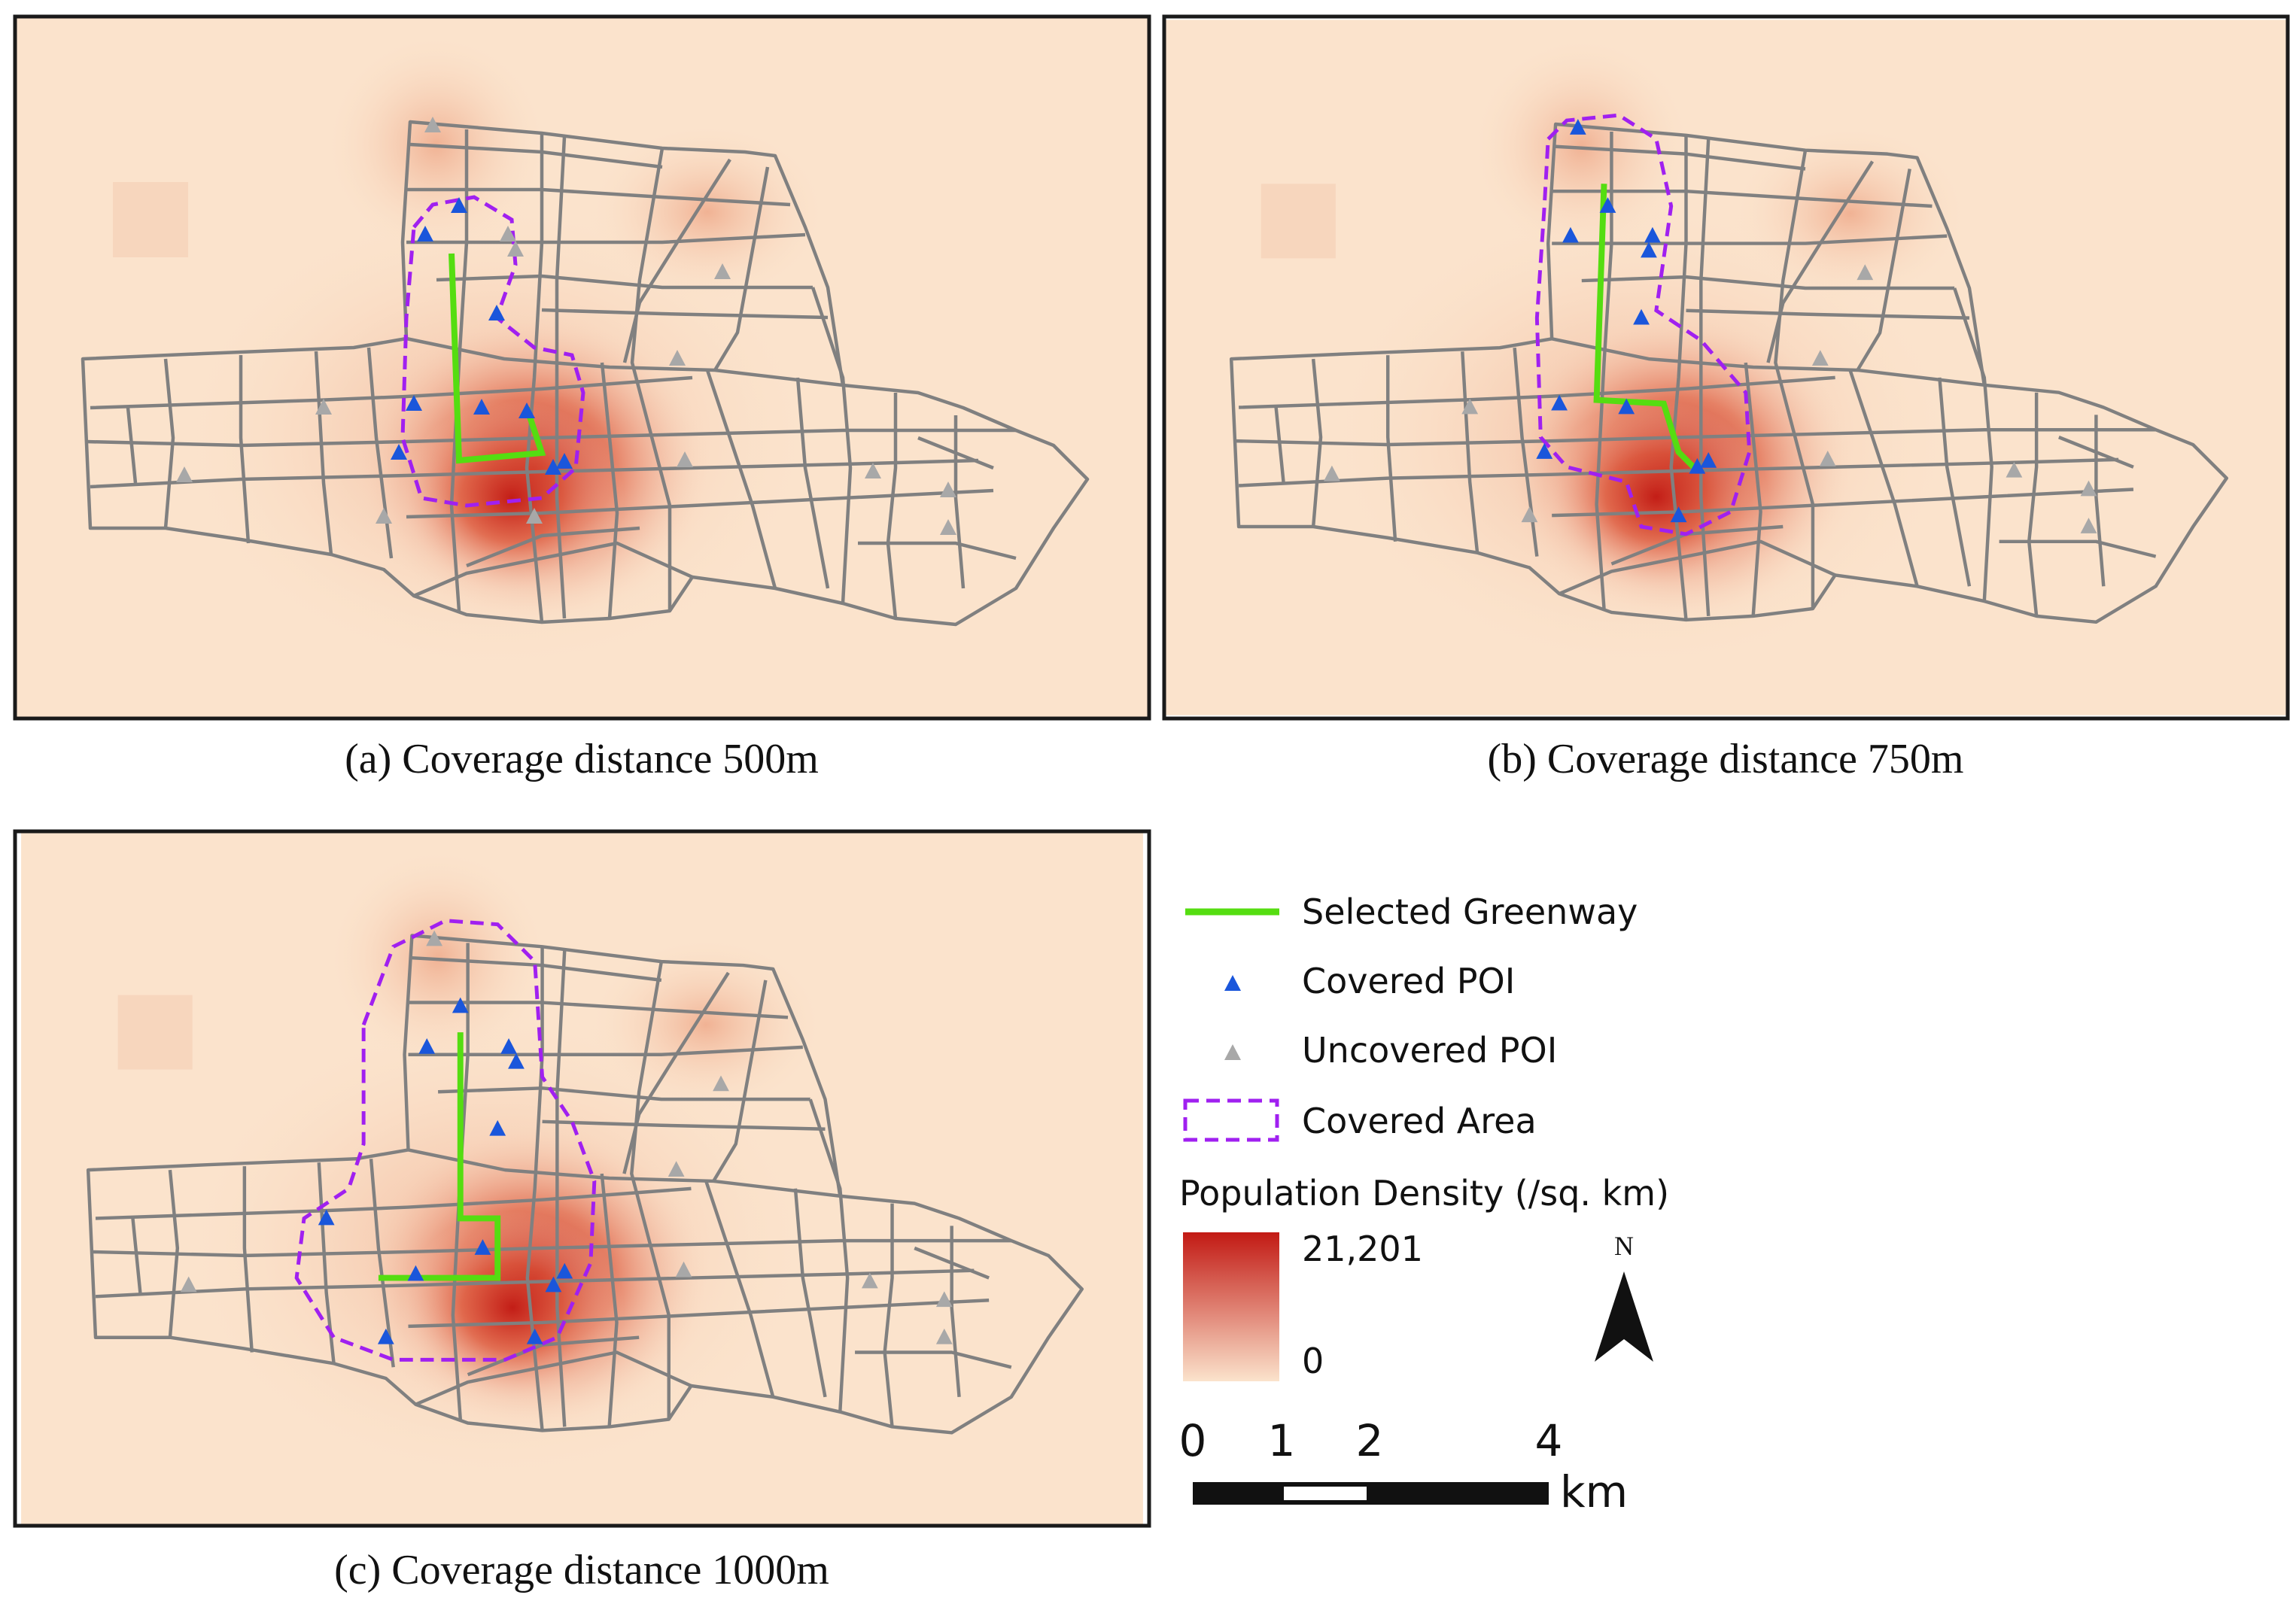  I want to click on scale-bar-white-segment, so click(1325, 1494).